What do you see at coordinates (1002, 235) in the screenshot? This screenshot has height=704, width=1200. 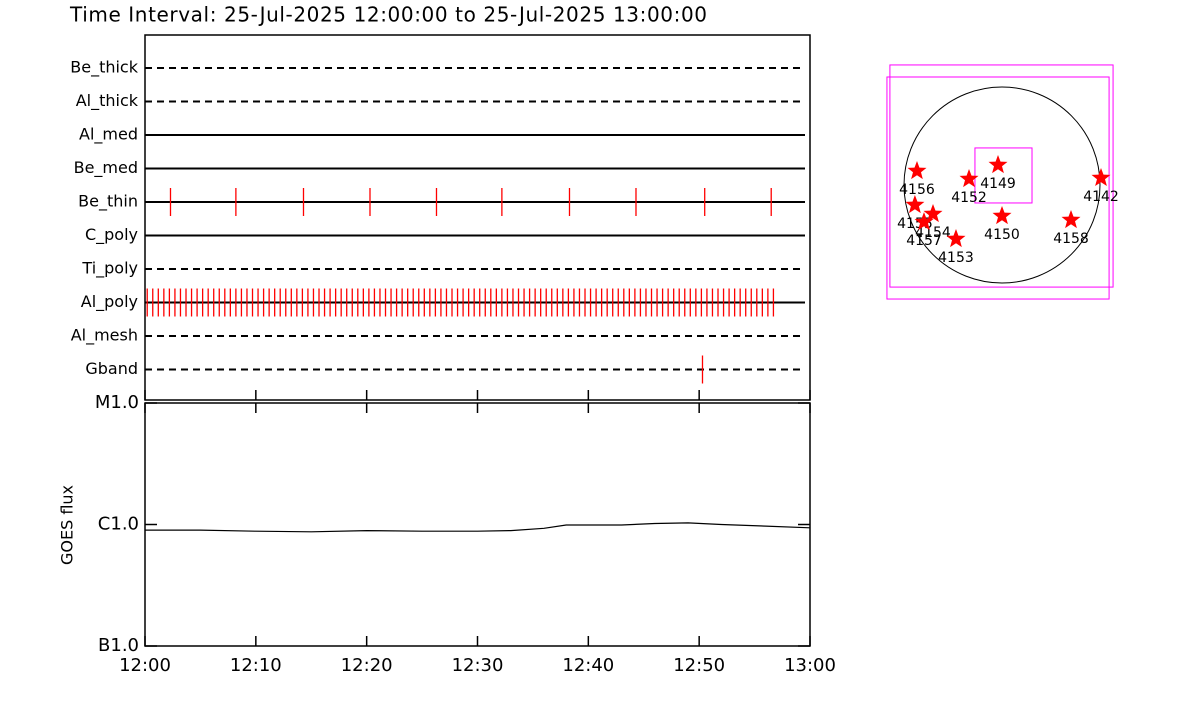 I see `region-label: 4150` at bounding box center [1002, 235].